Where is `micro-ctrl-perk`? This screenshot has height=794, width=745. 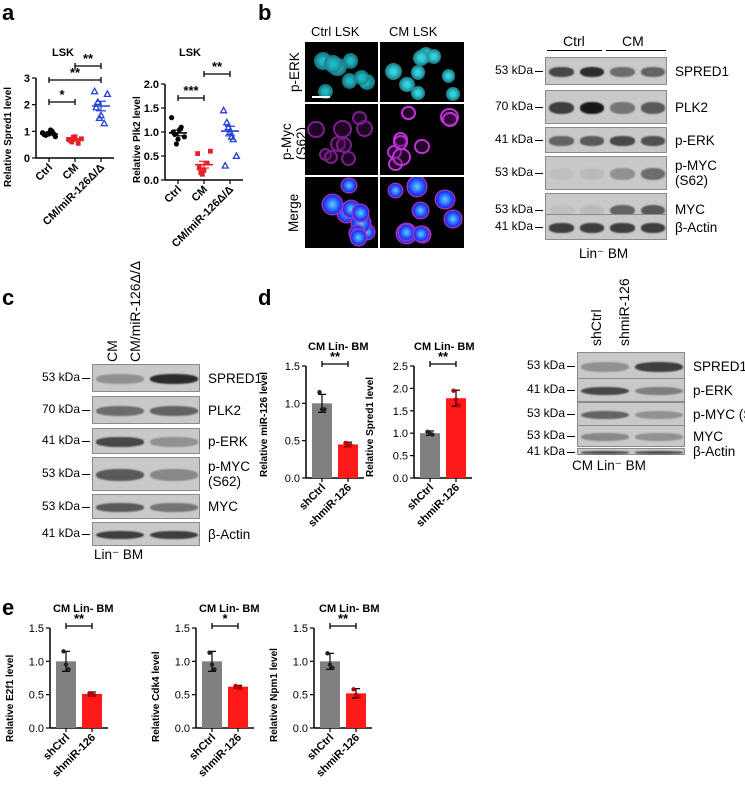 micro-ctrl-perk is located at coordinates (341, 72).